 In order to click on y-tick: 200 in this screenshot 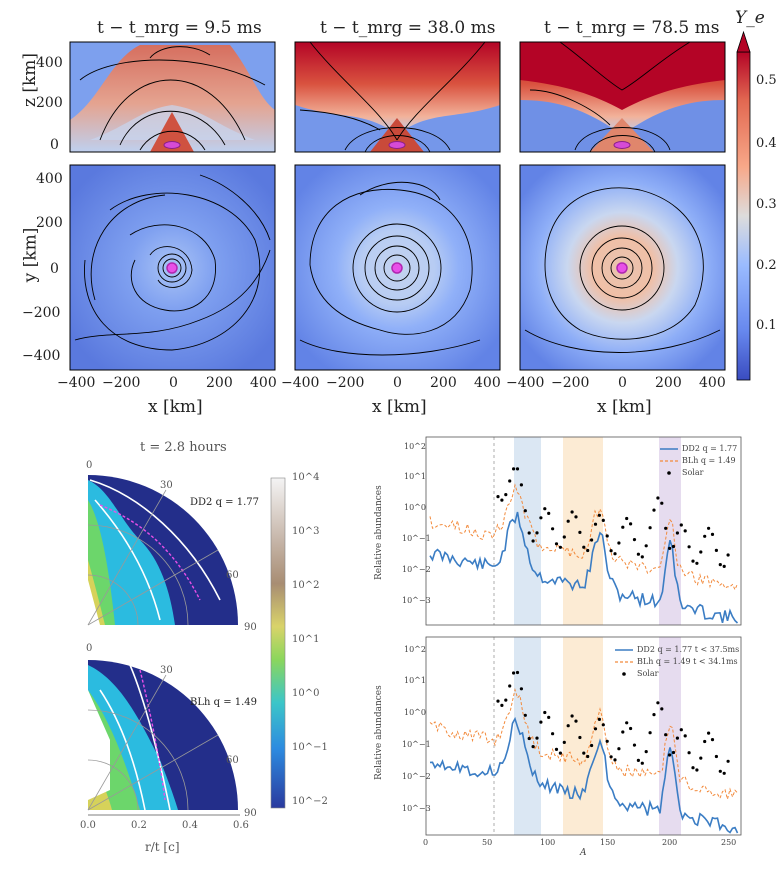, I will do `click(49, 223)`.